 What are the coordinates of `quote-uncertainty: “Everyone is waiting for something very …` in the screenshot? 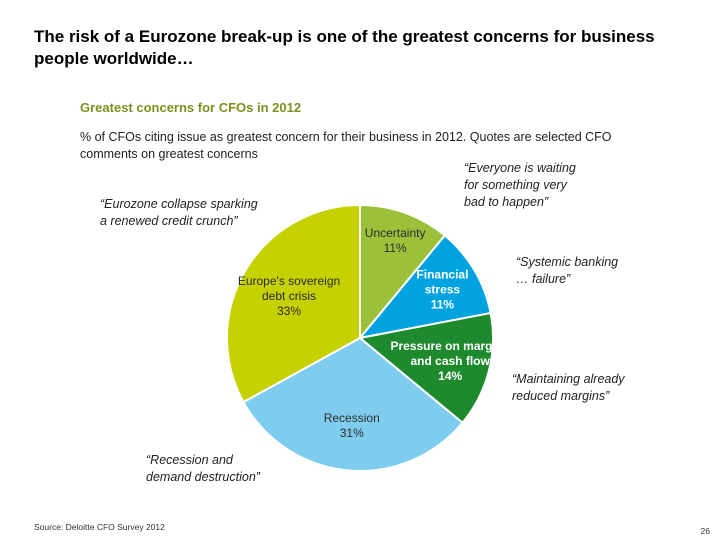 It's located at (520, 185).